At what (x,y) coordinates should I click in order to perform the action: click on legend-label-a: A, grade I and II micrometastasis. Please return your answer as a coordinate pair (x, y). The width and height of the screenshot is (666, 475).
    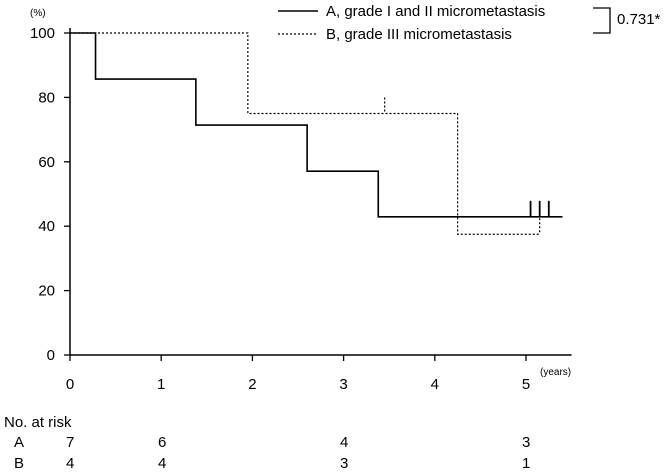
    Looking at the image, I should click on (435, 11).